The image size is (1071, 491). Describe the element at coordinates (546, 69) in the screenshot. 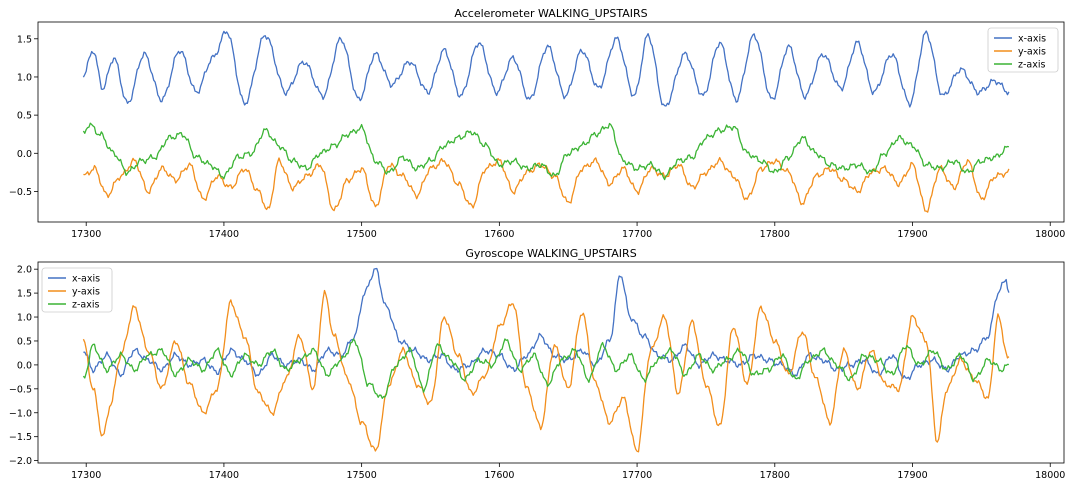

I see `series-line-x-axis` at that location.